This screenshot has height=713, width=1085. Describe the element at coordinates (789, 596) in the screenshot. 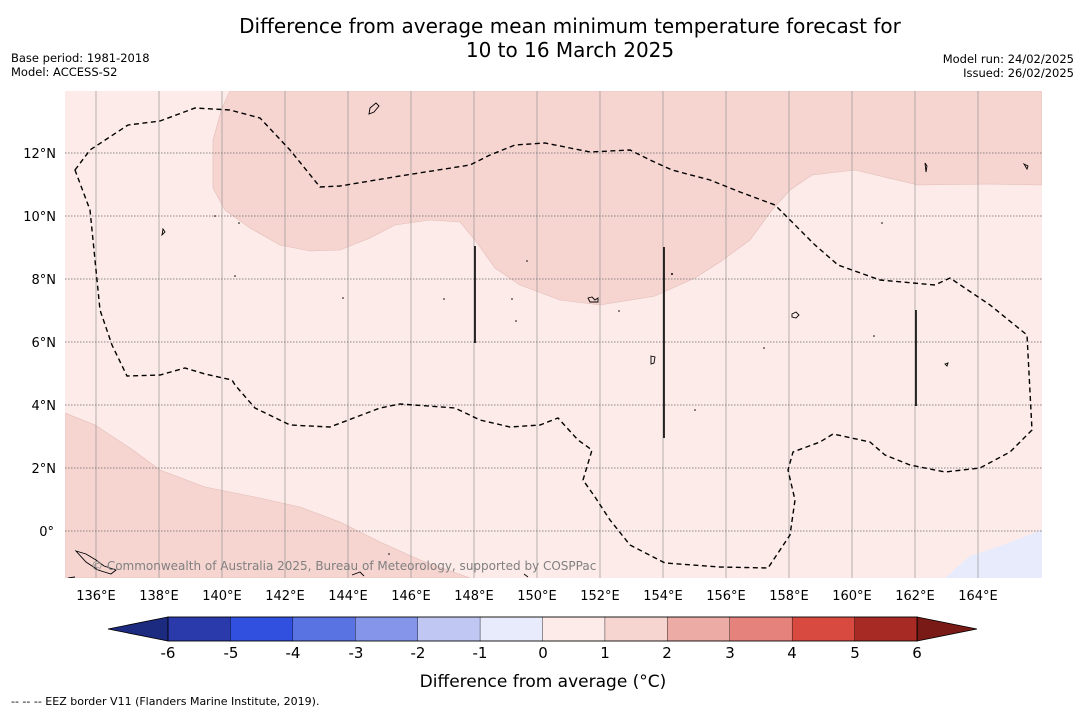

I see `lon-label: 158°E` at that location.